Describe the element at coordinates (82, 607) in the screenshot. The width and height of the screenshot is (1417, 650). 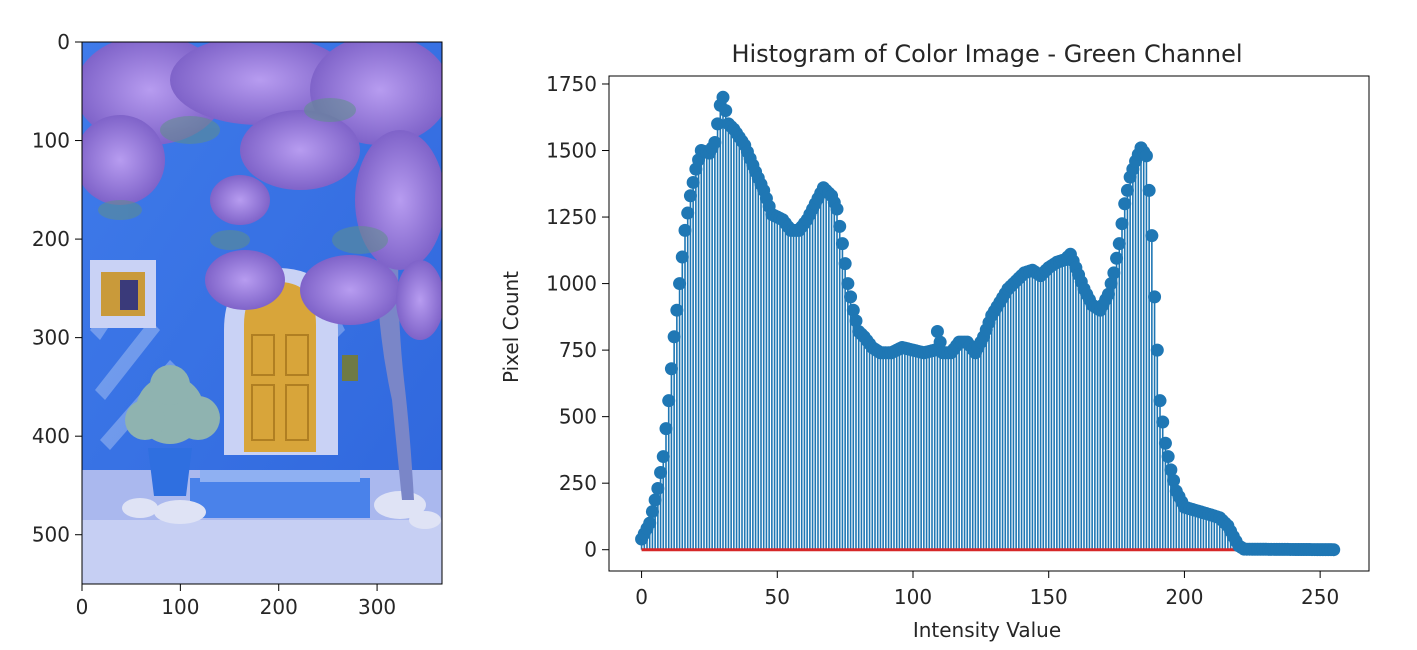
I see `image-x-tick-label: 0` at that location.